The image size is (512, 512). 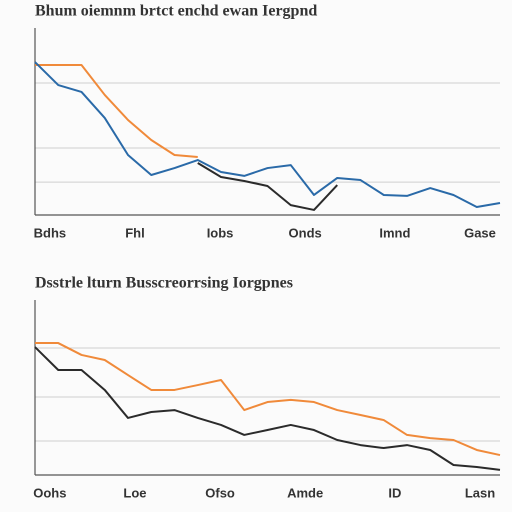 I want to click on x-tick-label: Lasn, so click(x=480, y=492).